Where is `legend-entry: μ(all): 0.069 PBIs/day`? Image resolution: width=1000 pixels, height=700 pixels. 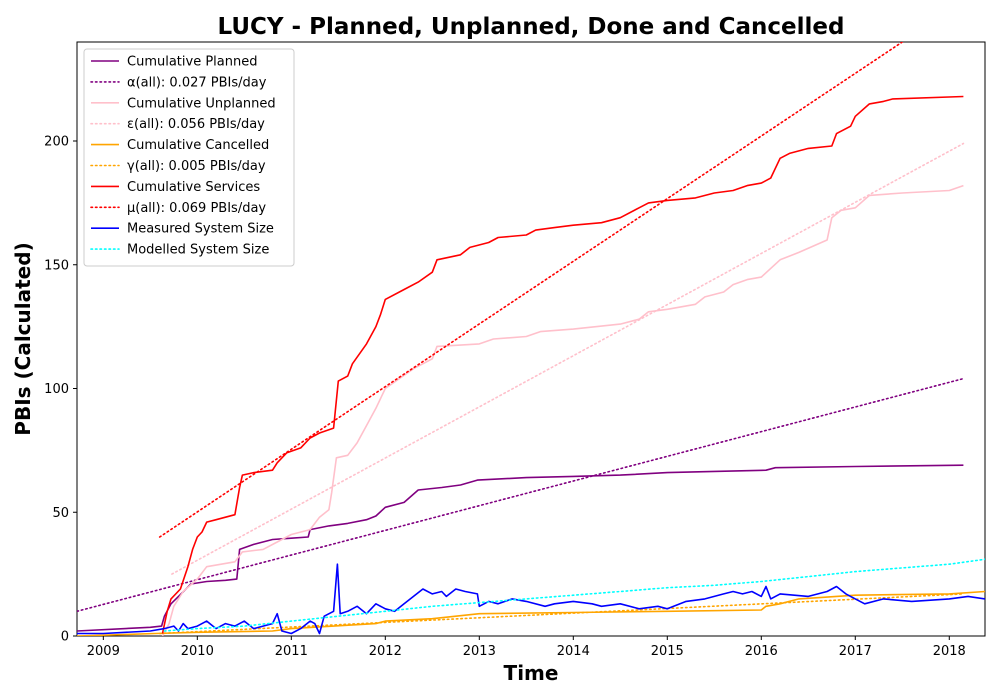 legend-entry: μ(all): 0.069 PBIs/day is located at coordinates (196, 208).